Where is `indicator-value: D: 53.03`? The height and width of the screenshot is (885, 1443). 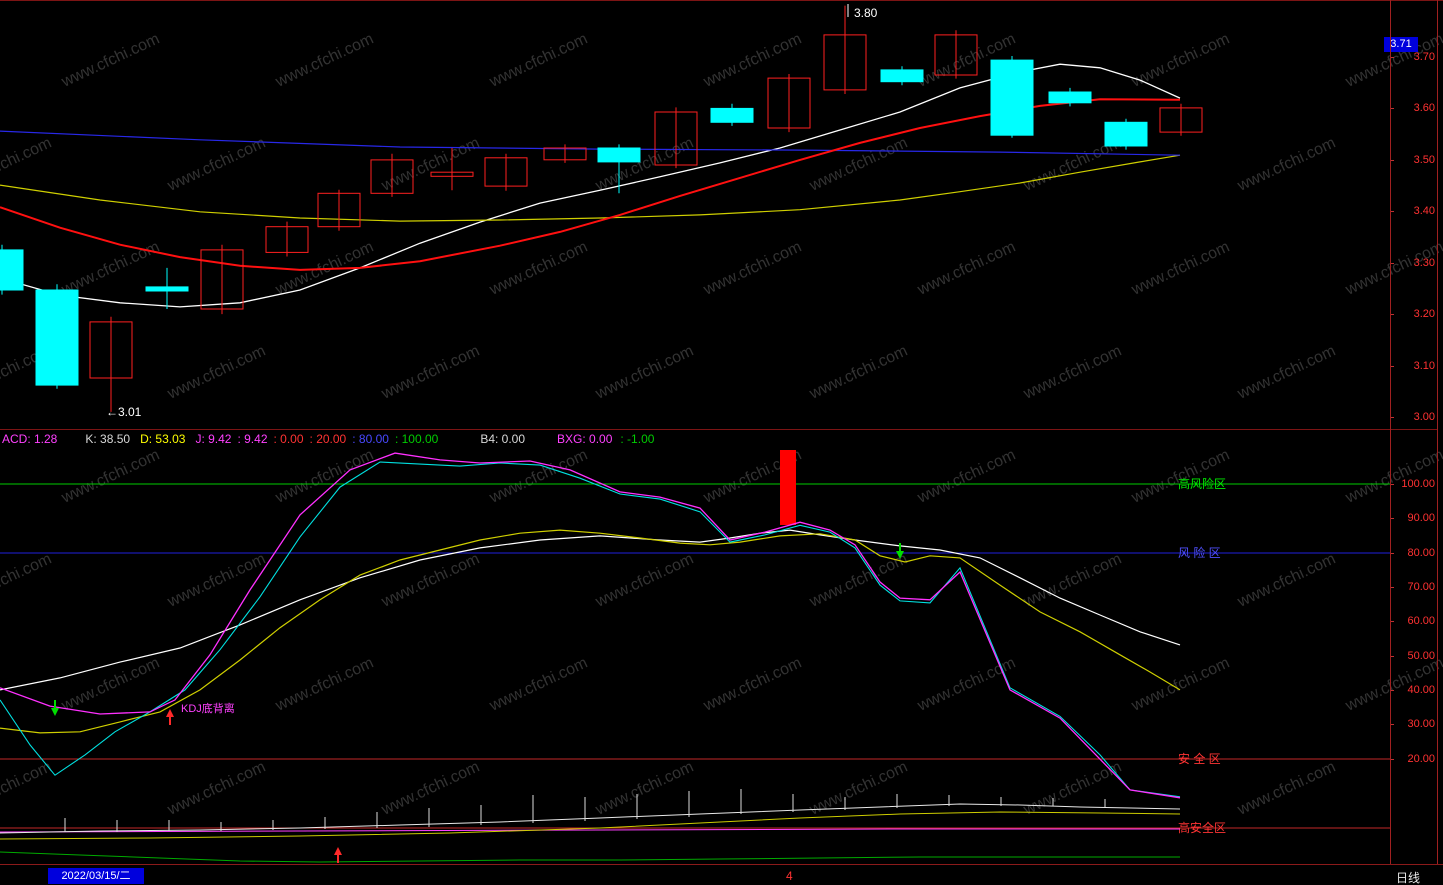
indicator-value: D: 53.03 is located at coordinates (163, 439).